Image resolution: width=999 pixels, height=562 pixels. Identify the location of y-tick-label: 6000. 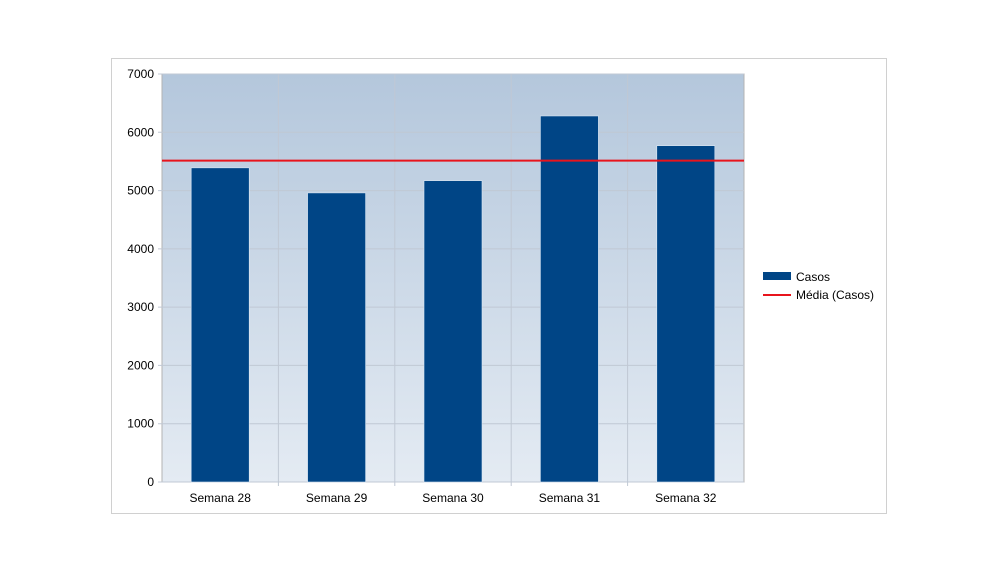
(140, 132).